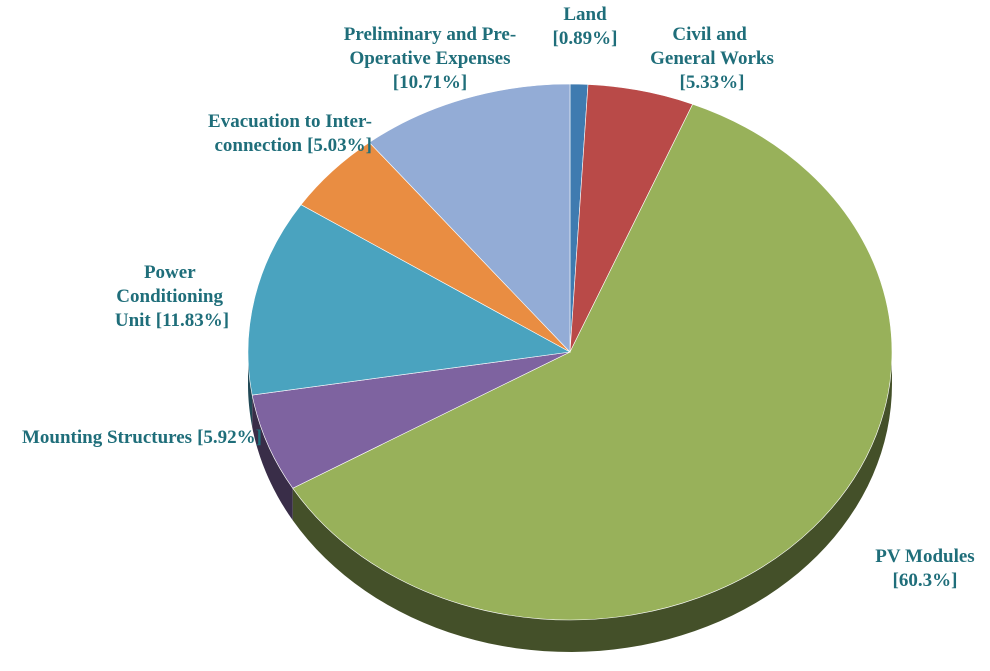 Image resolution: width=990 pixels, height=671 pixels. I want to click on slice-label: Power Conditioning Unit, so click(171, 296).